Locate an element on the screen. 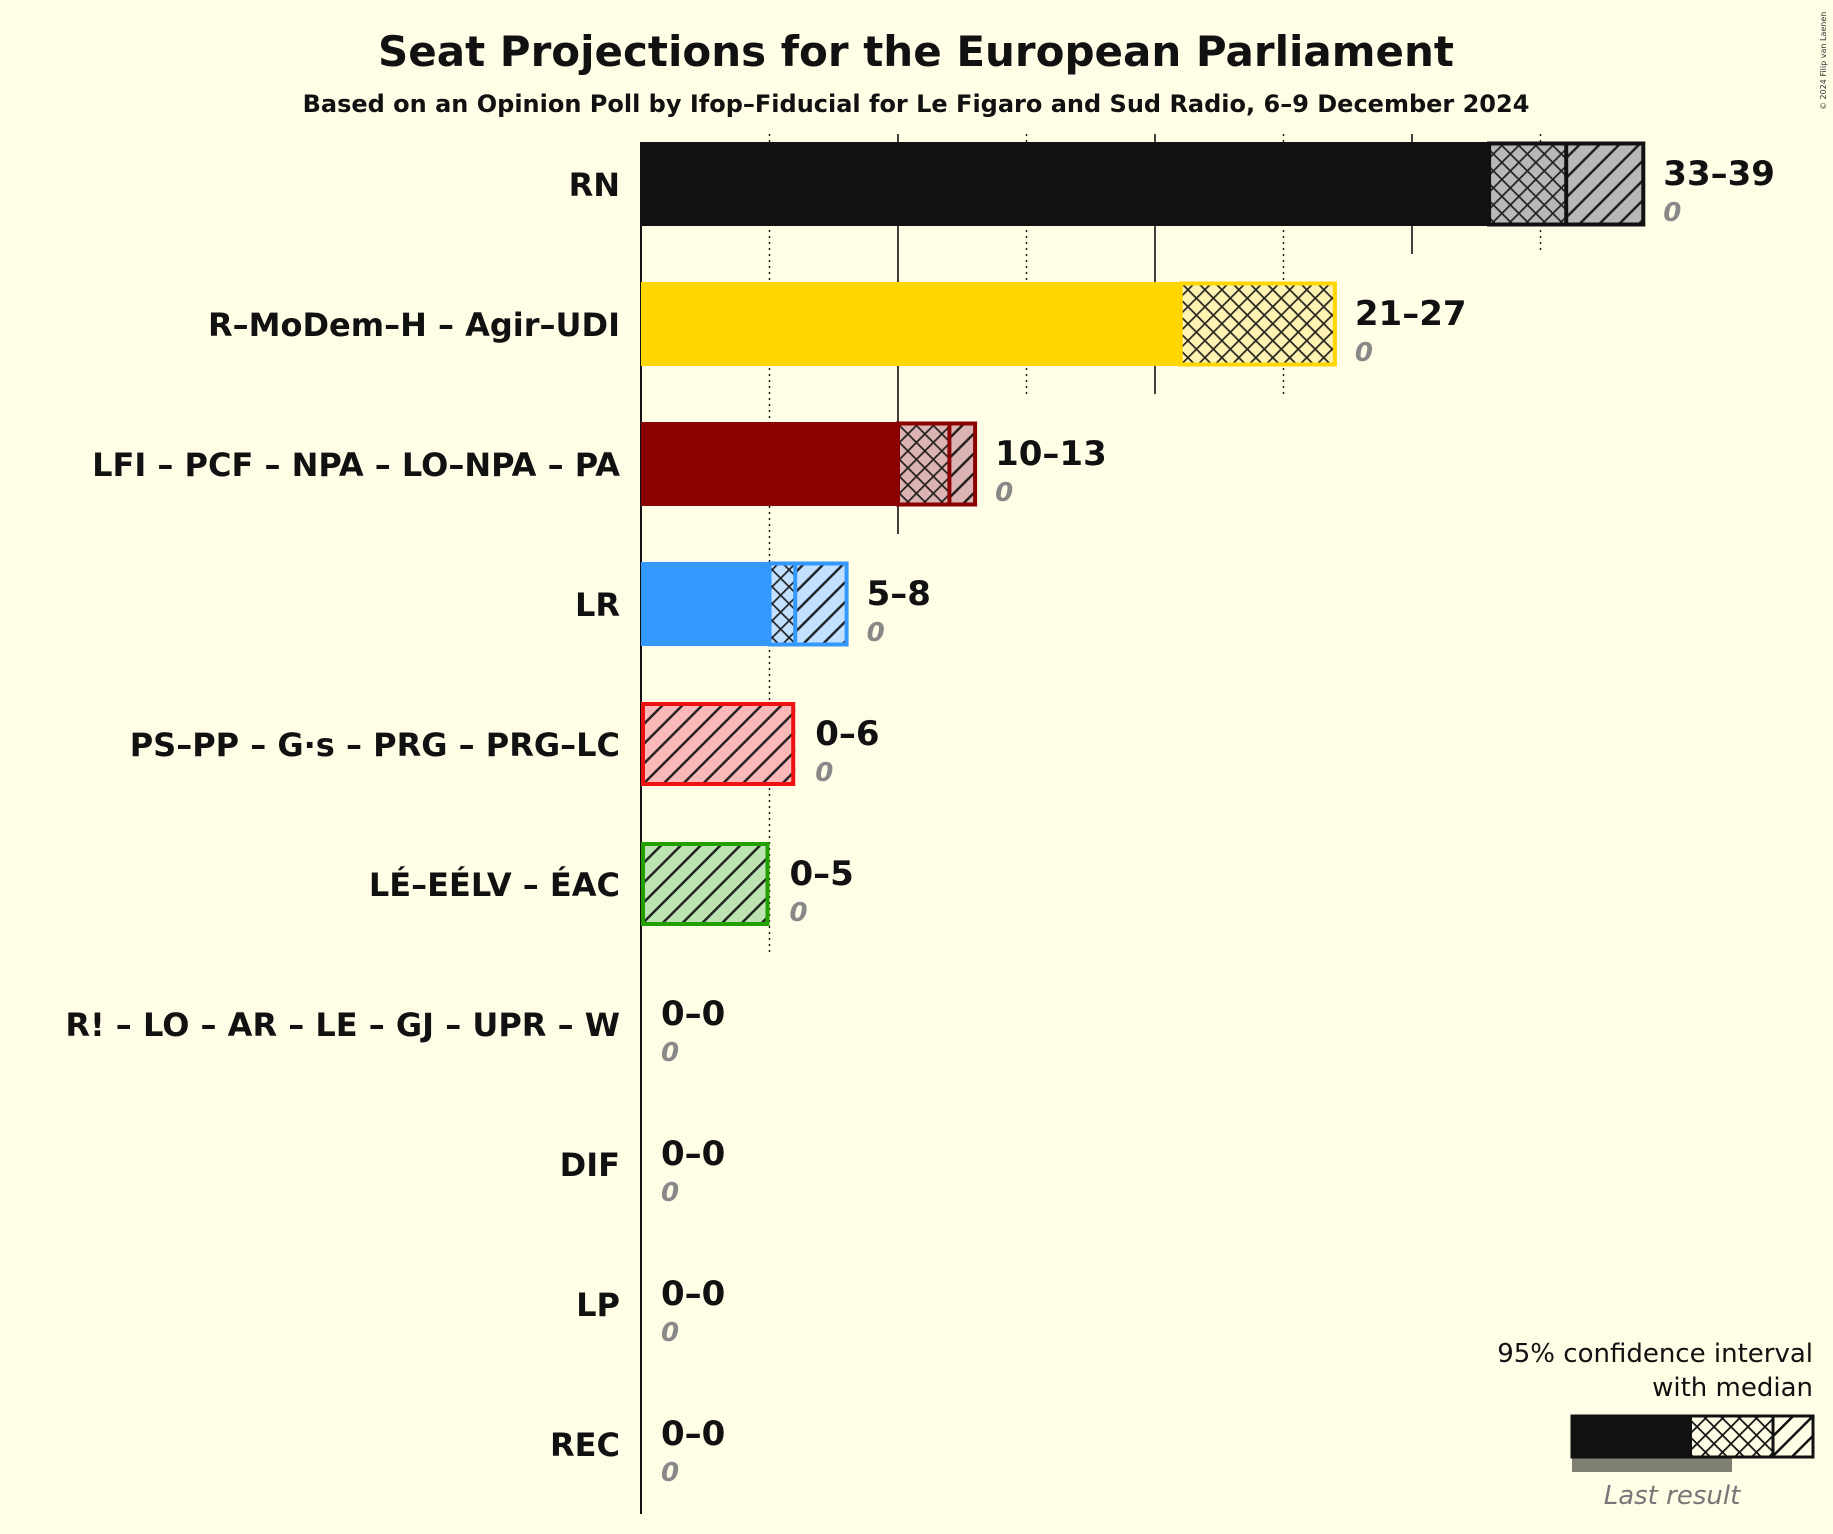 The image size is (1833, 1534). party-label: PS–PP – G·s – PRG – PRG–LC is located at coordinates (375, 745).